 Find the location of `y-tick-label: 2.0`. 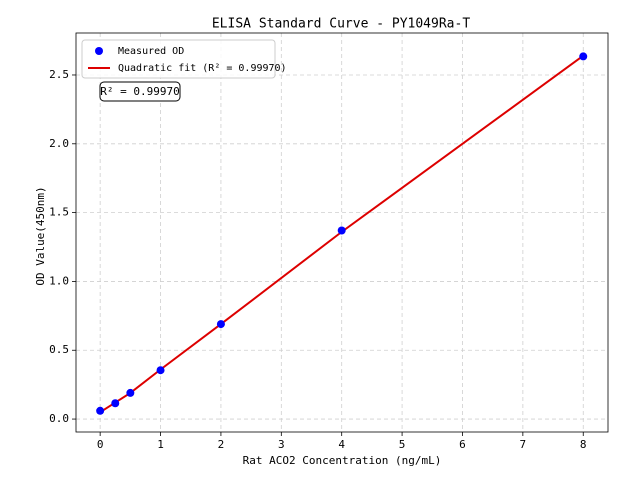

y-tick-label: 2.0 is located at coordinates (59, 143).